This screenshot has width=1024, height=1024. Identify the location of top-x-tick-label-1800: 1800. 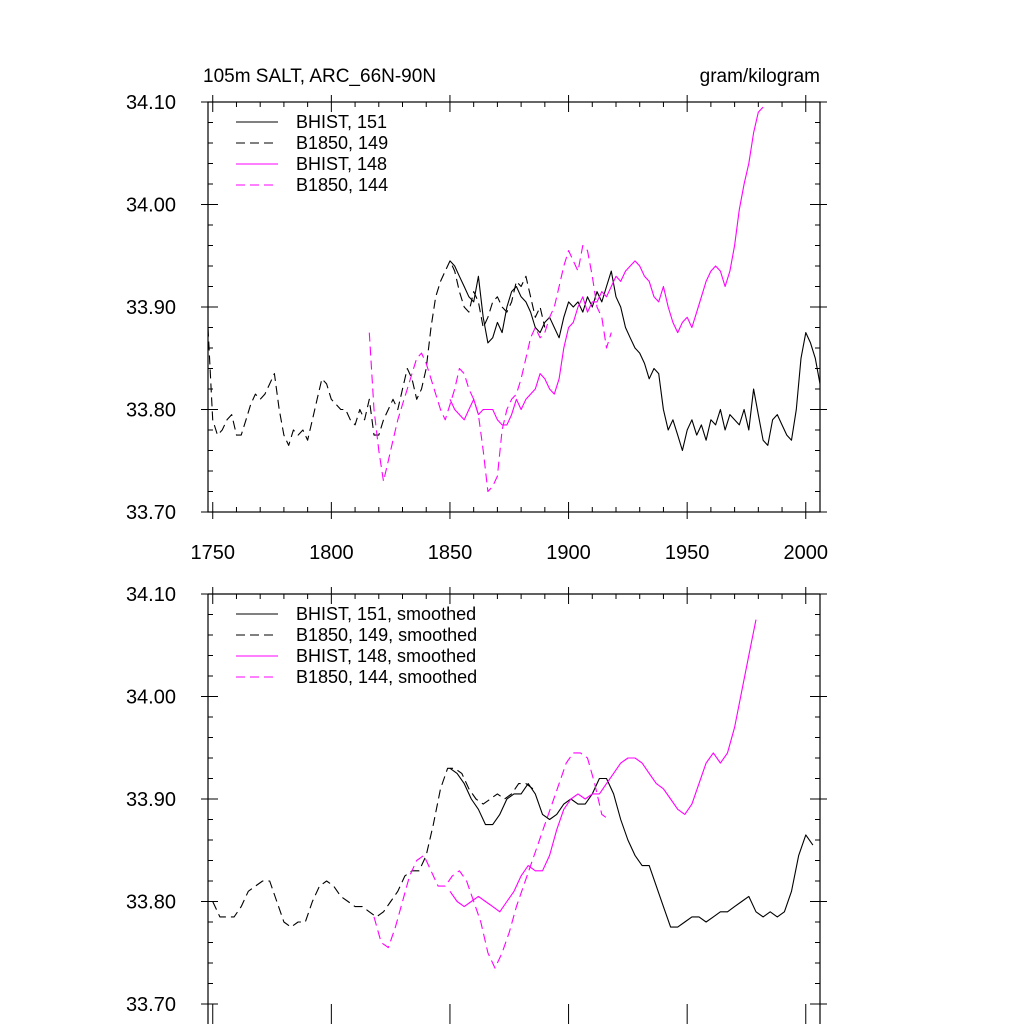
(331, 553).